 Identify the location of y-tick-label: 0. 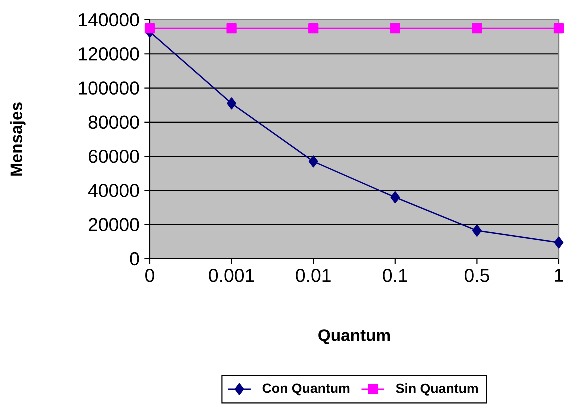
(135, 259).